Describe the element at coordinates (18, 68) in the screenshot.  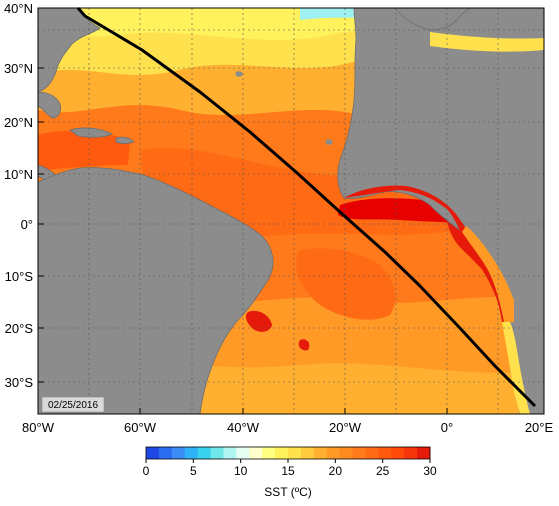
I see `lat-label-30n: 30°N` at that location.